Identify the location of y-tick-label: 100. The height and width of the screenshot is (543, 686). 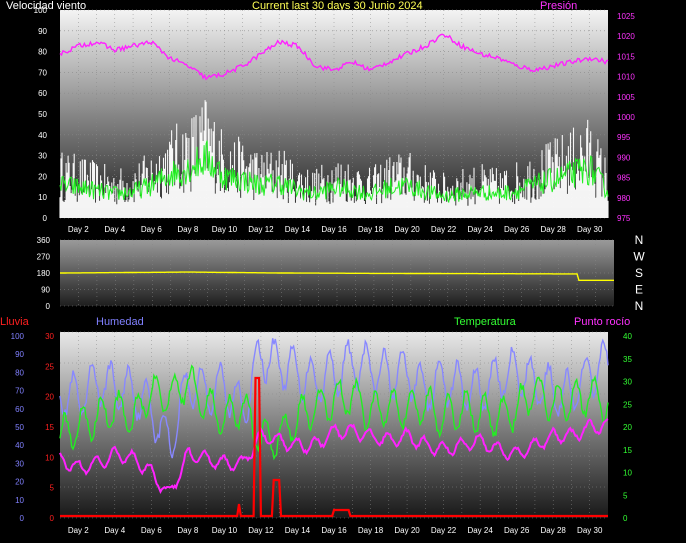
(41, 10).